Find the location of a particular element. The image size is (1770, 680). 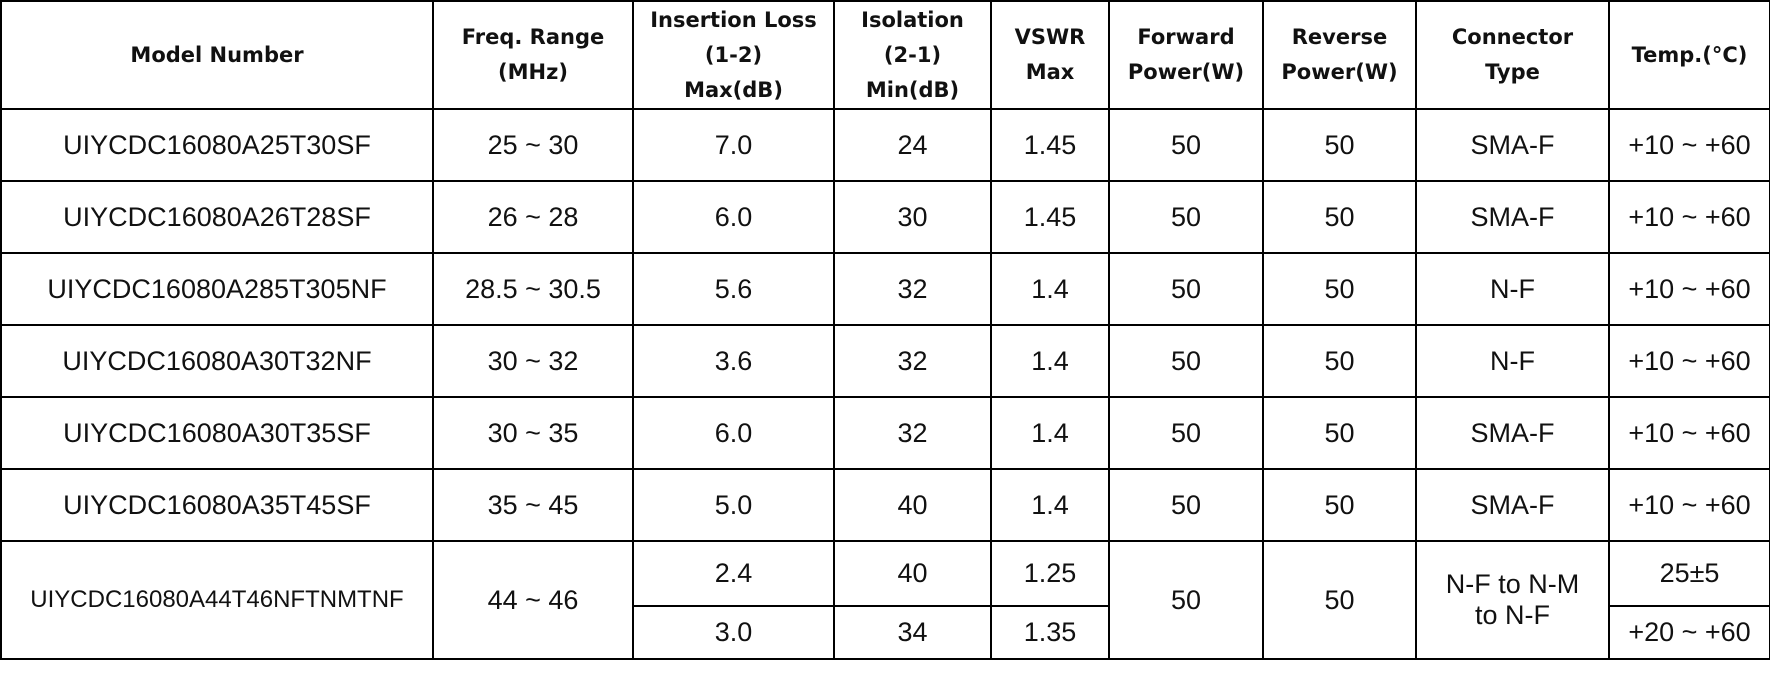

cell-temperature: +20 ~ +60 is located at coordinates (1689, 632).